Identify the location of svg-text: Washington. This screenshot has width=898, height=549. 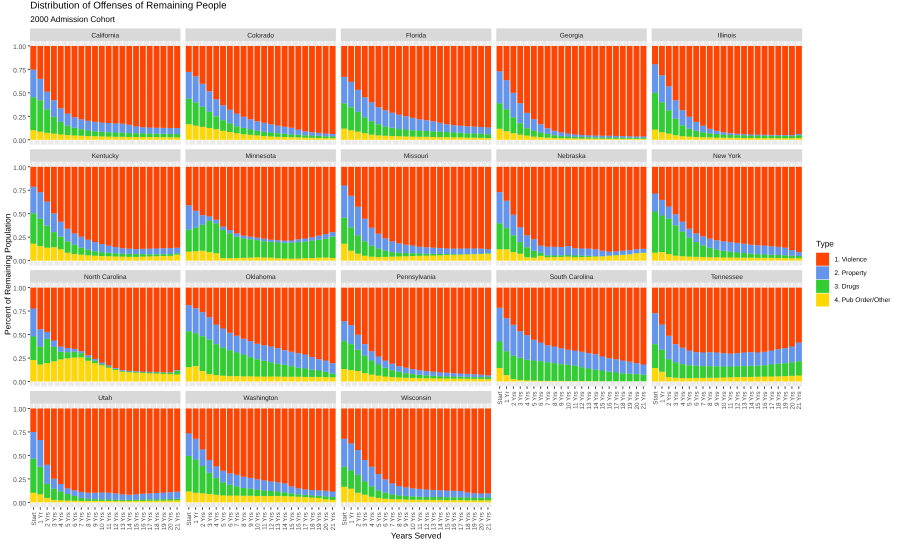
(260, 398).